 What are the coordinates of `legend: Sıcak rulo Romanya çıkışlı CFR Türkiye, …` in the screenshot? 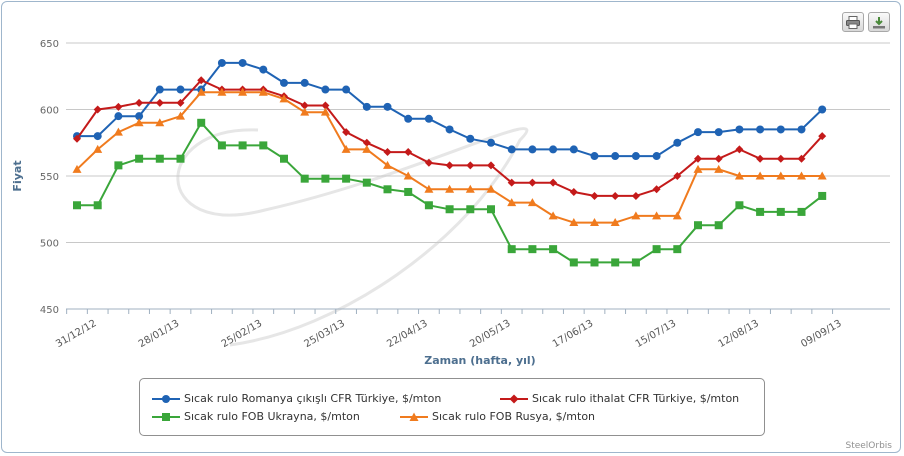 It's located at (452, 407).